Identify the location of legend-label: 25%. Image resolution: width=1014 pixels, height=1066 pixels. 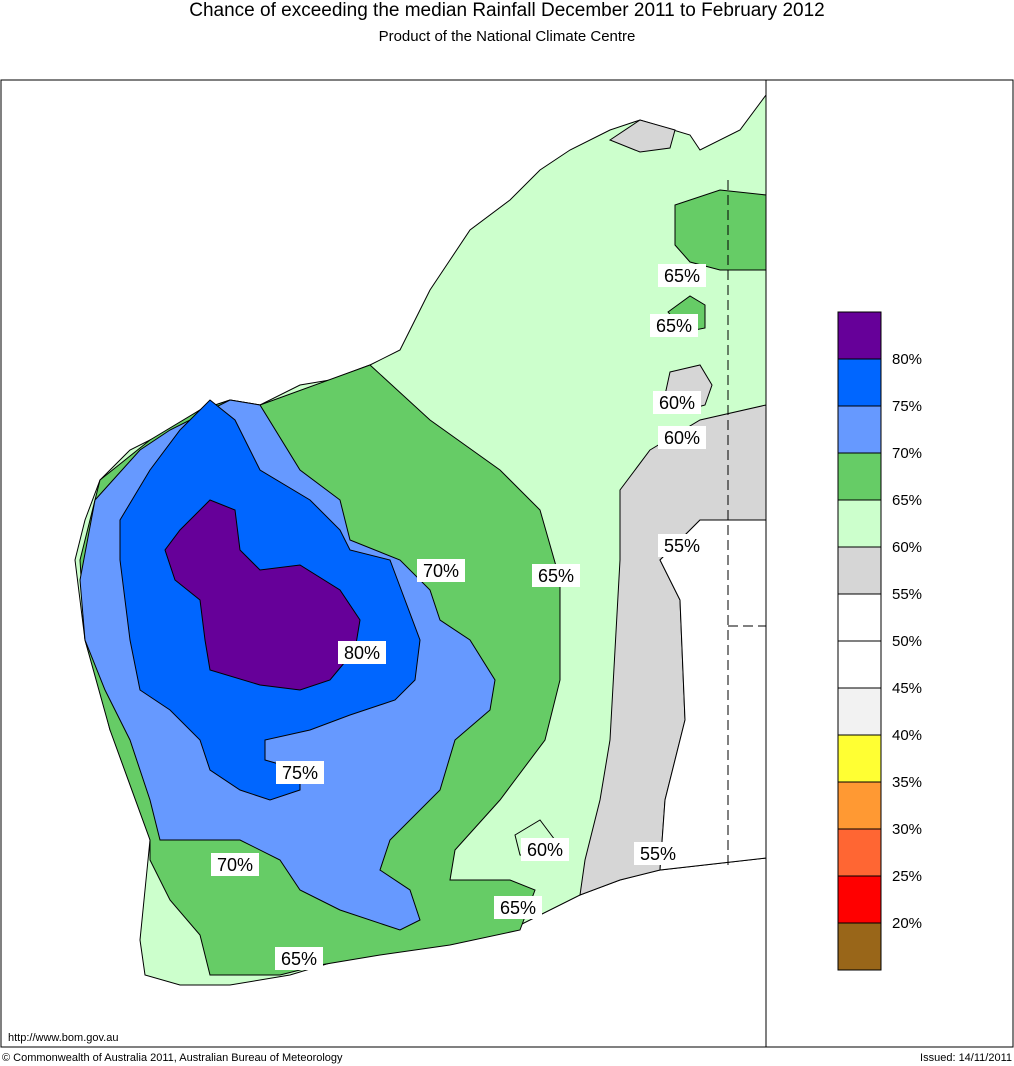
(907, 876).